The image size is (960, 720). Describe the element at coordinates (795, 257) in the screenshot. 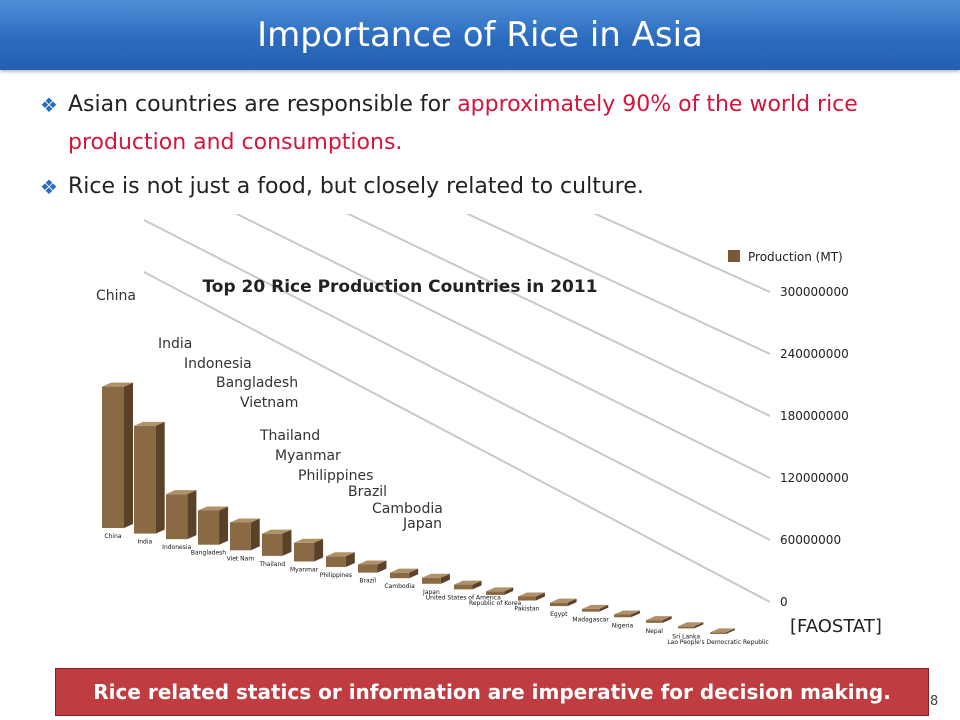

I see `legend-label: Production (MT)` at that location.